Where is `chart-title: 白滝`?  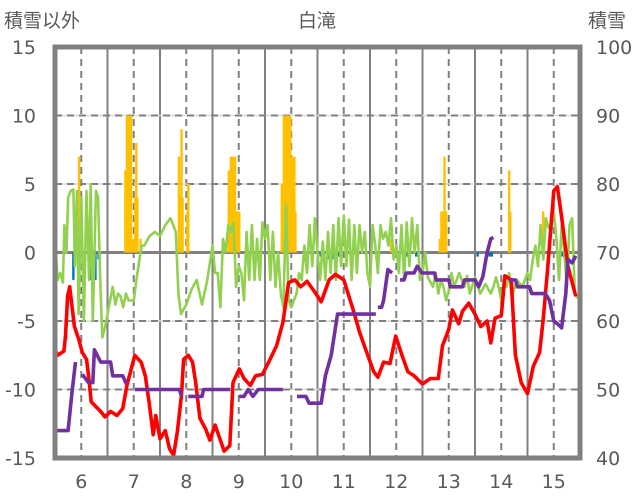
chart-title: 白滝 is located at coordinates (317, 21).